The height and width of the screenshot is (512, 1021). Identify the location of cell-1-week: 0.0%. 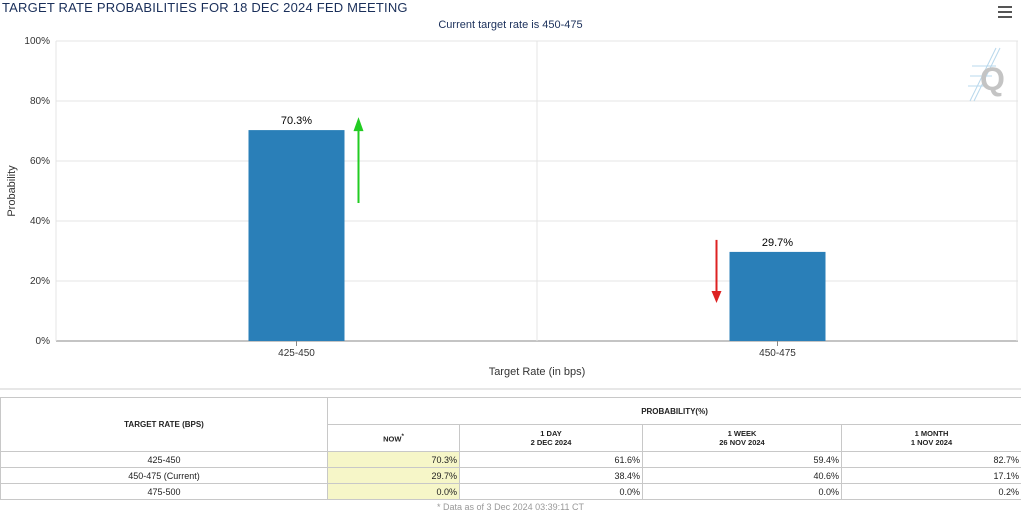
(742, 491).